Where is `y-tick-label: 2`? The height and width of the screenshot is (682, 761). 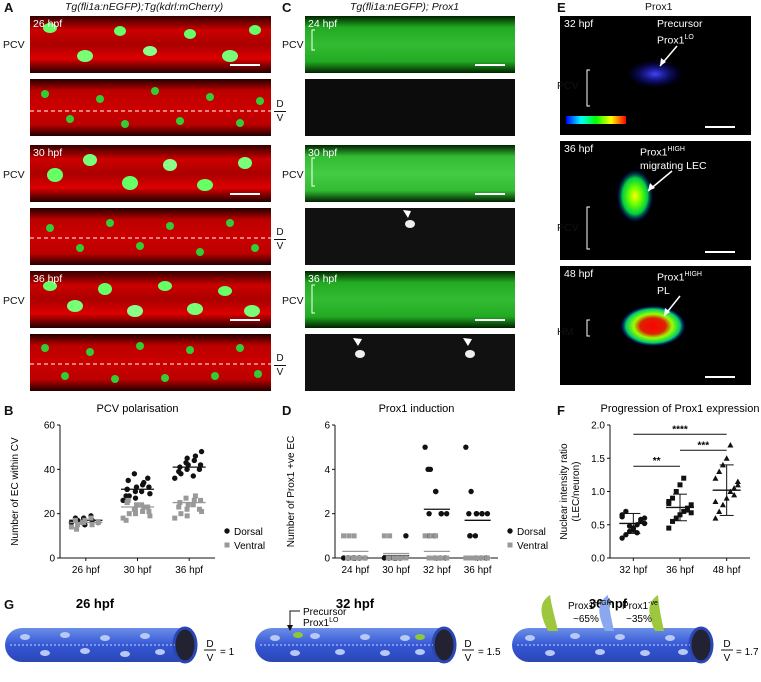
y-tick-label: 2 is located at coordinates (327, 514).